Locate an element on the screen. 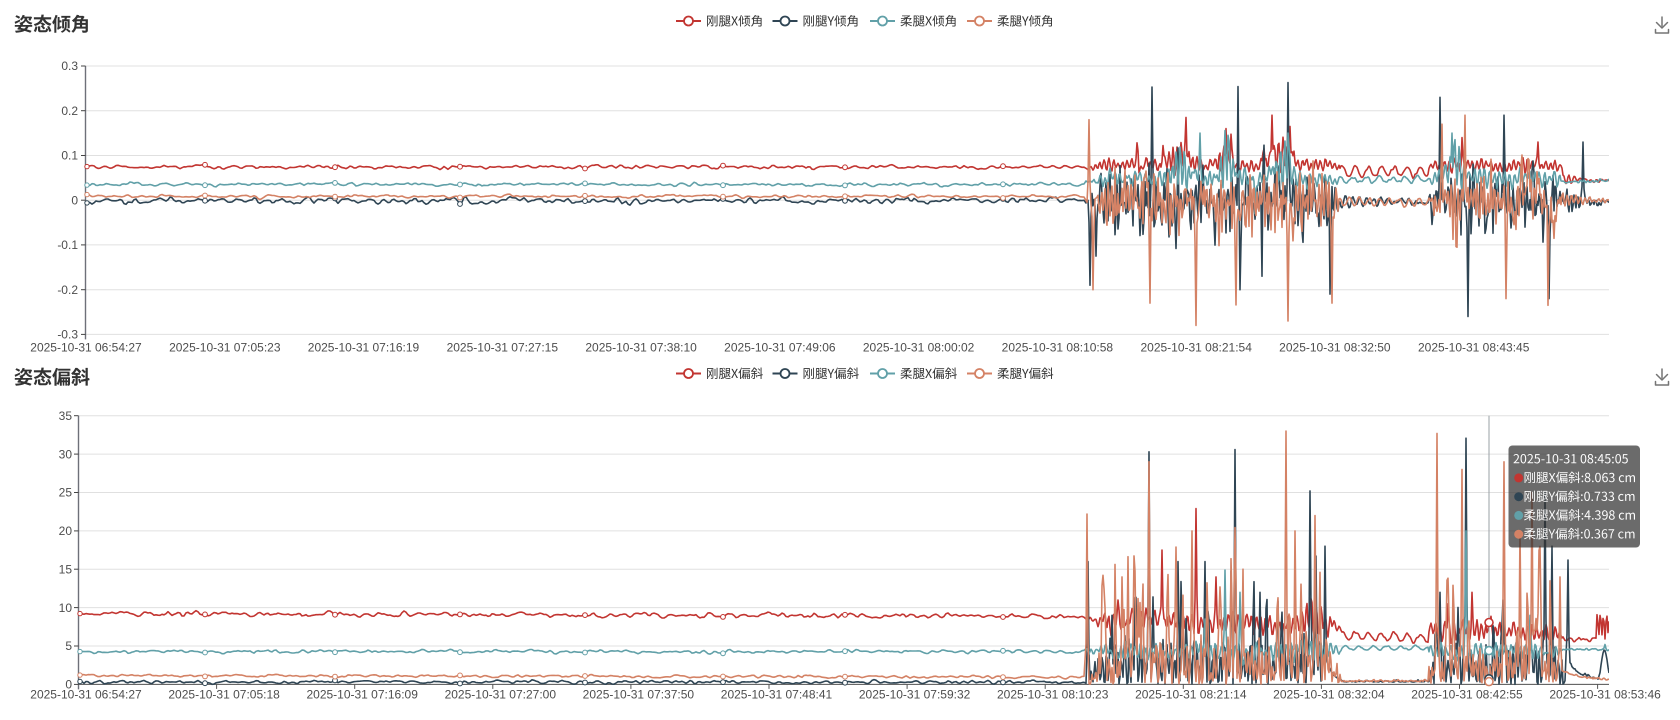  svg-text: 2025-10-31 08:10:23 is located at coordinates (1053, 695).